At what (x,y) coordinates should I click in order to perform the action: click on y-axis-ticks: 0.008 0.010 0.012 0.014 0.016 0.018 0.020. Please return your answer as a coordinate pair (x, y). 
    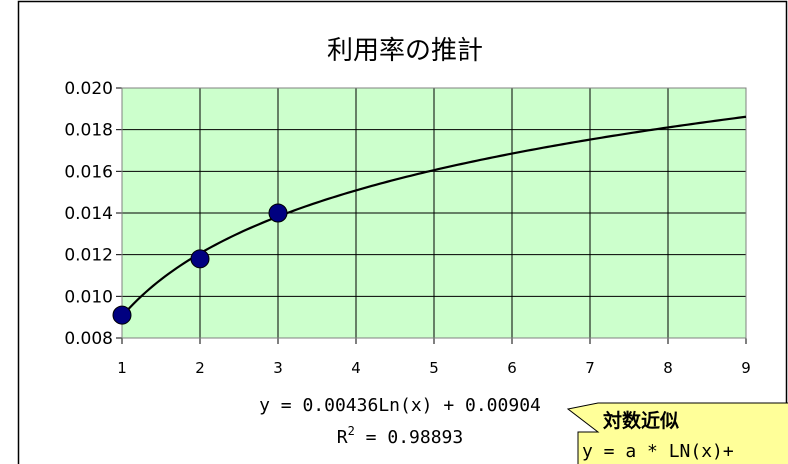
    Looking at the image, I should click on (93, 214).